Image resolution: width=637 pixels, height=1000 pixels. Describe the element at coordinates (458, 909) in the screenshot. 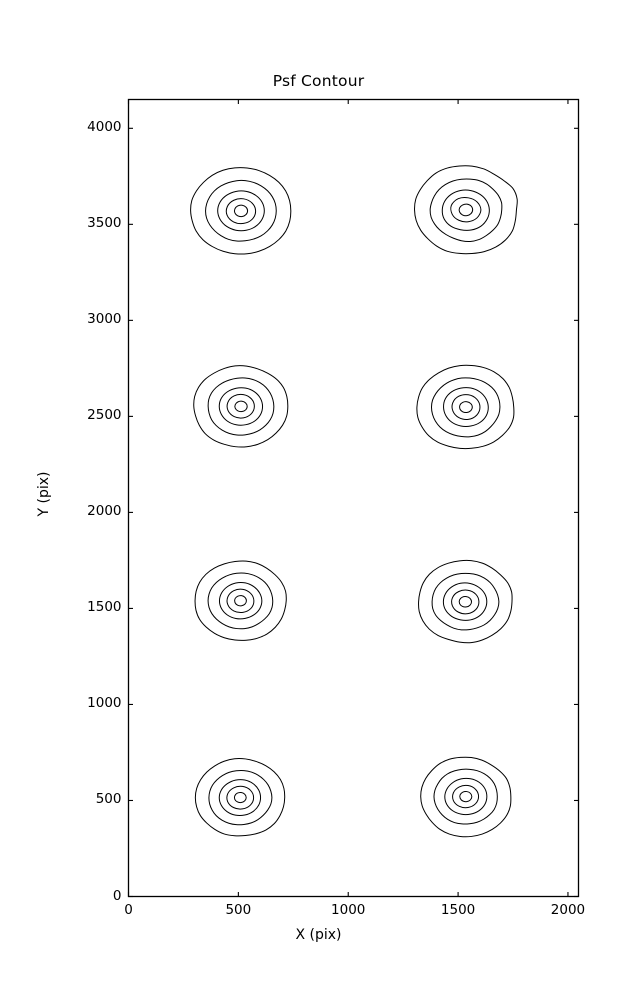

I see `x-tick-label: 1500` at that location.